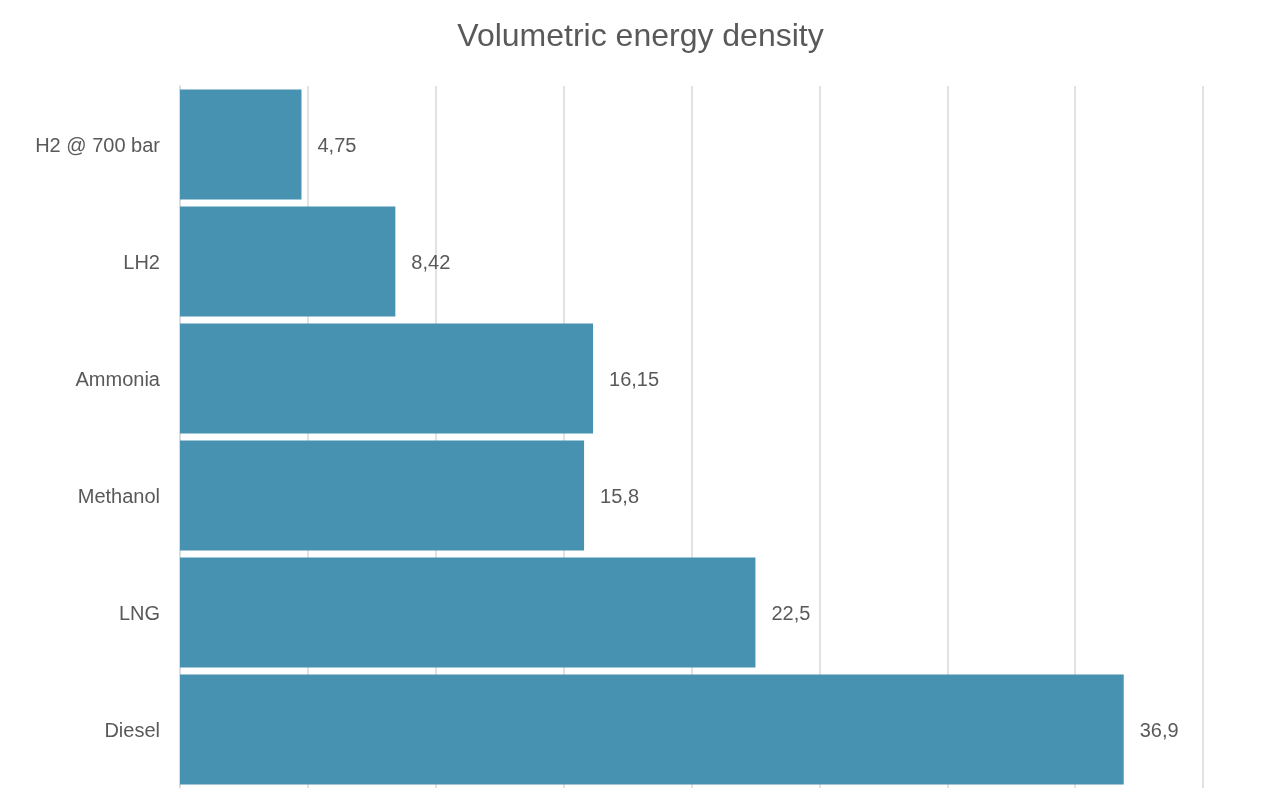  What do you see at coordinates (139, 612) in the screenshot?
I see `y-tick-label: LNG` at bounding box center [139, 612].